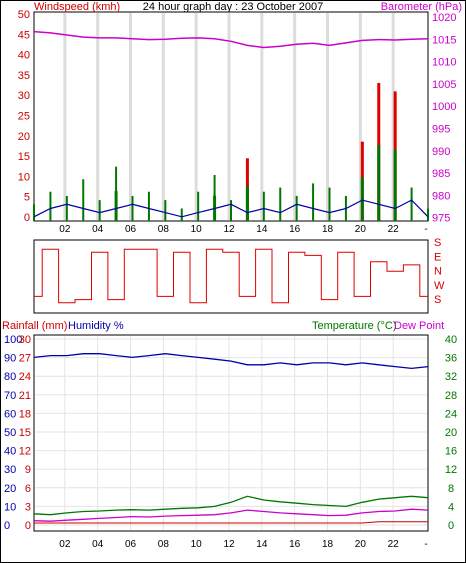  I want to click on wind-x-tick-label: 18, so click(328, 229).